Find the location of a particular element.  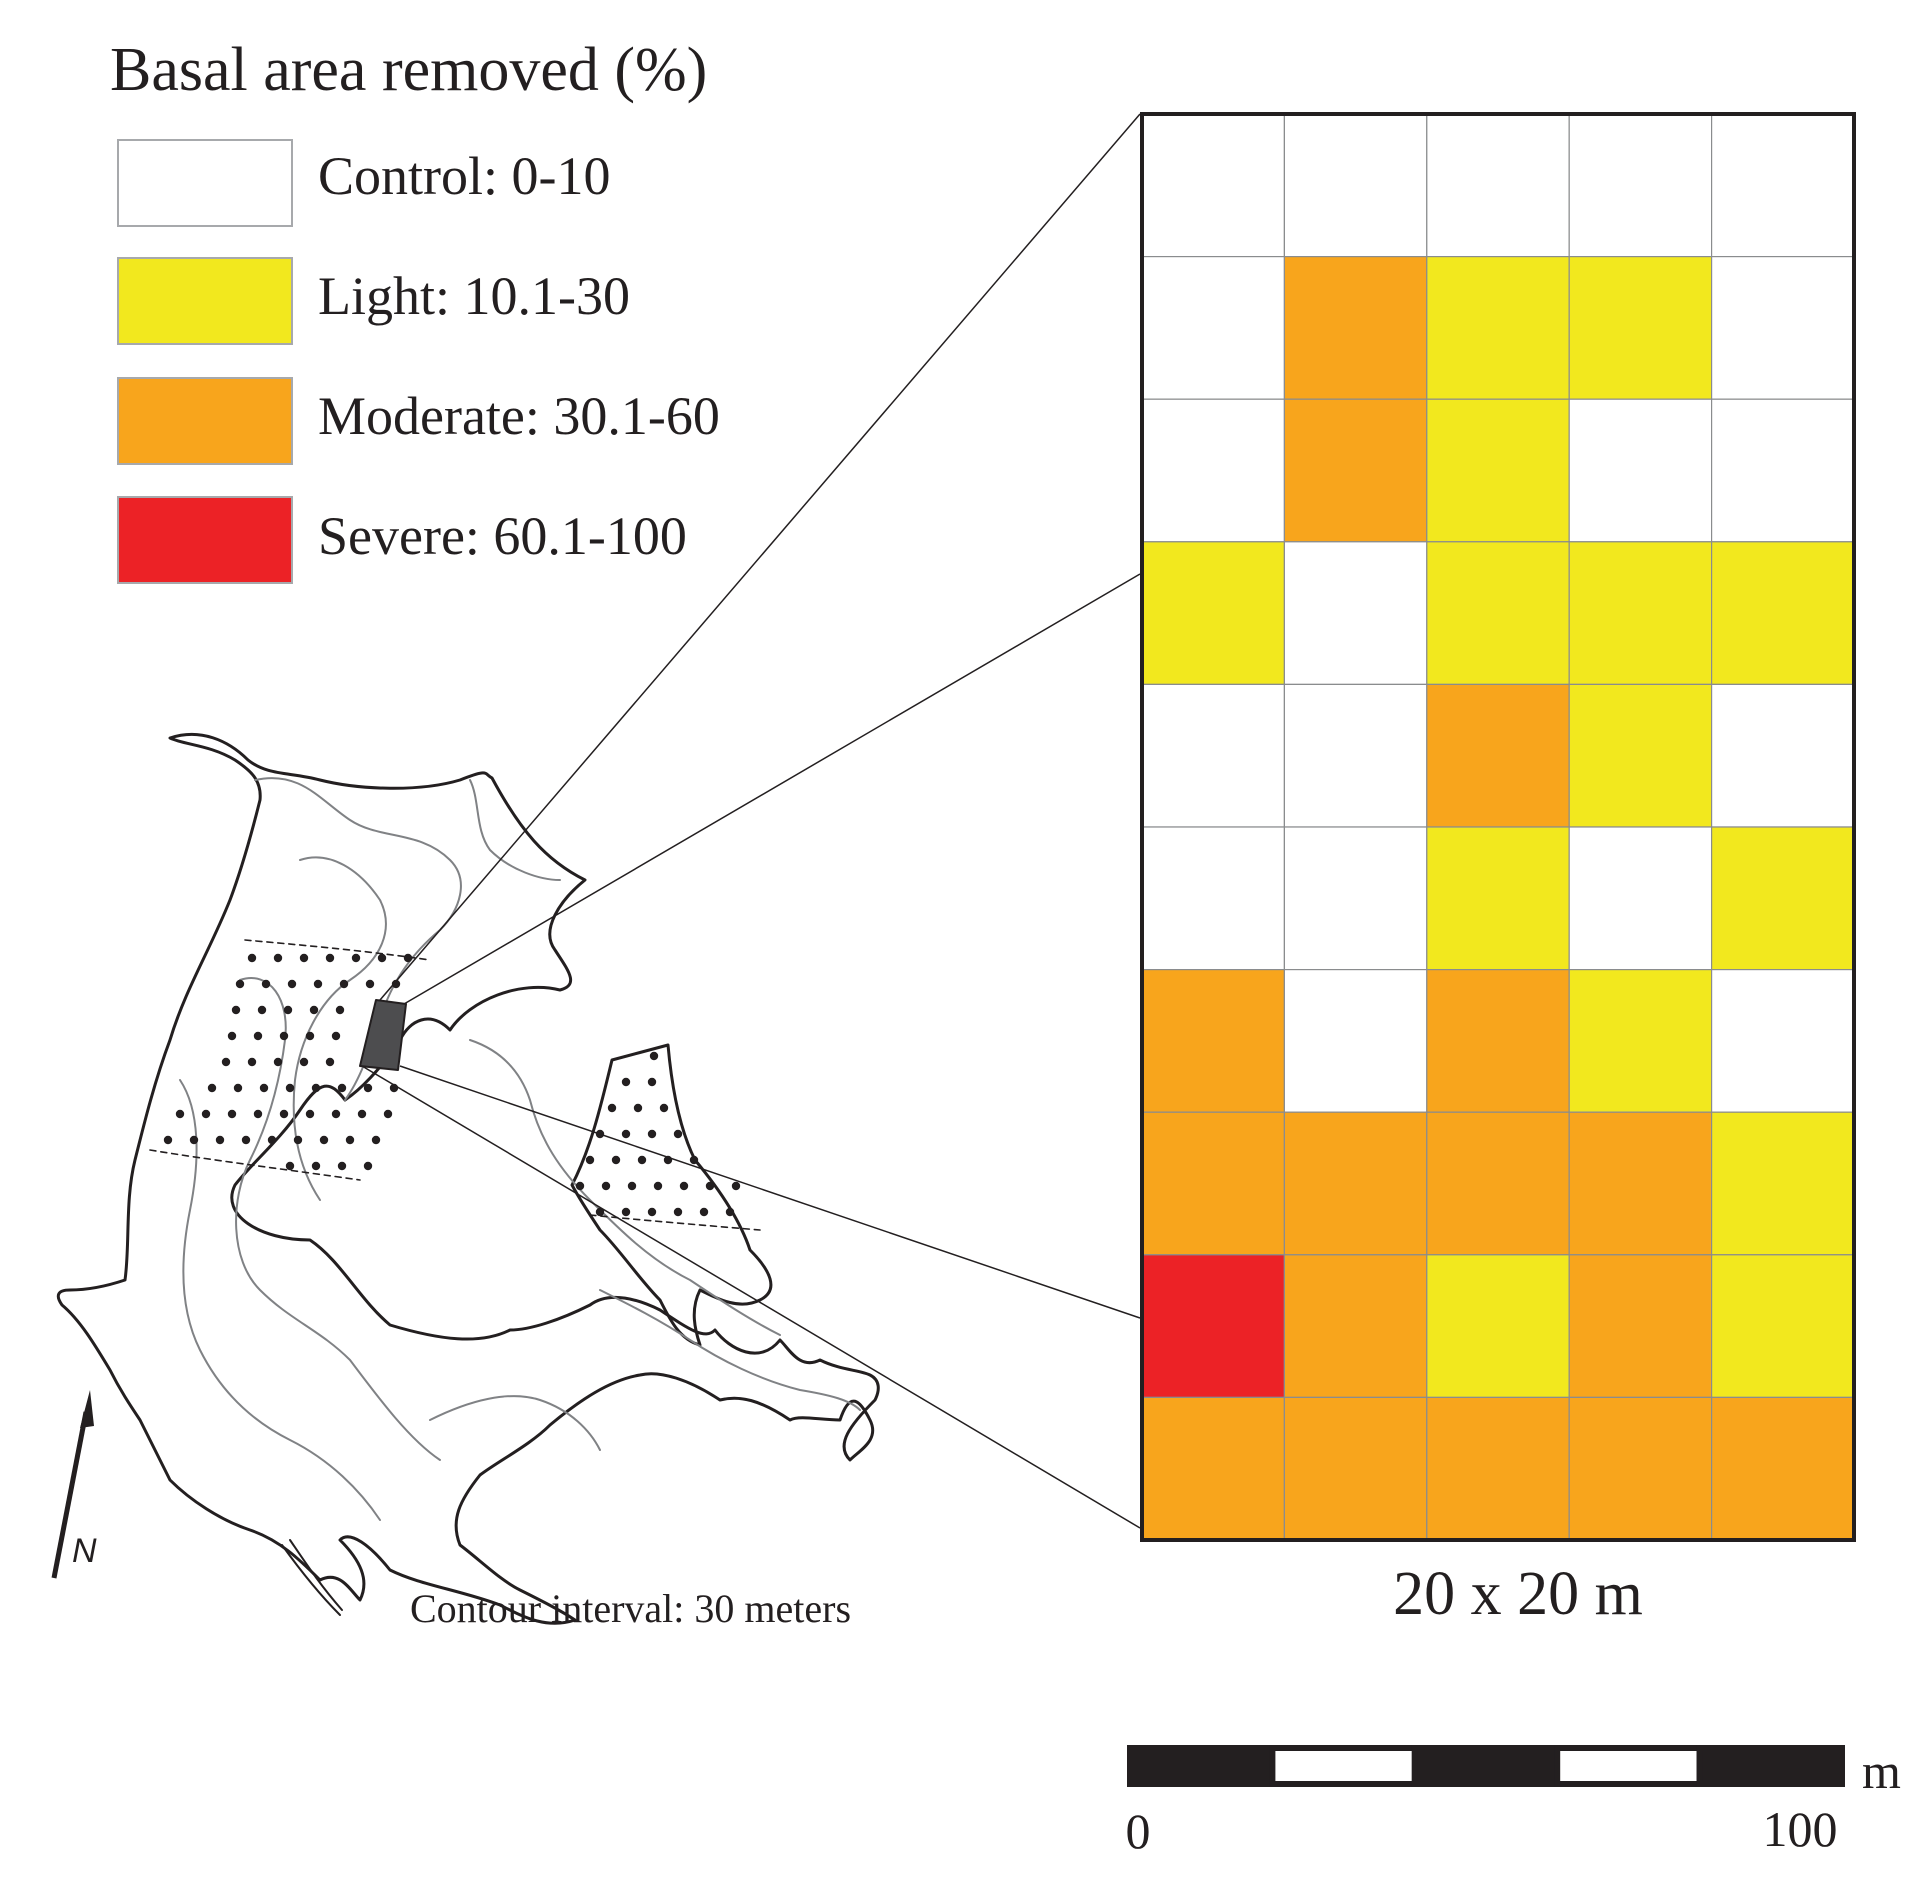

grid-cell-severe is located at coordinates (1213, 1326).